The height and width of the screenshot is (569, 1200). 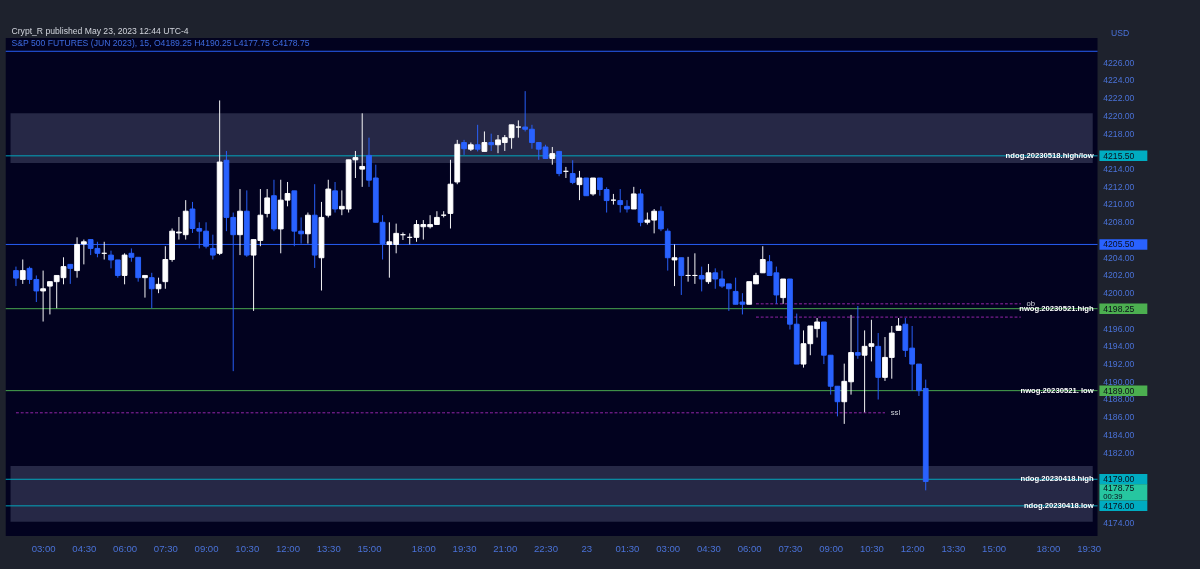 What do you see at coordinates (1119, 133) in the screenshot?
I see `y-tick-label: 4218.00` at bounding box center [1119, 133].